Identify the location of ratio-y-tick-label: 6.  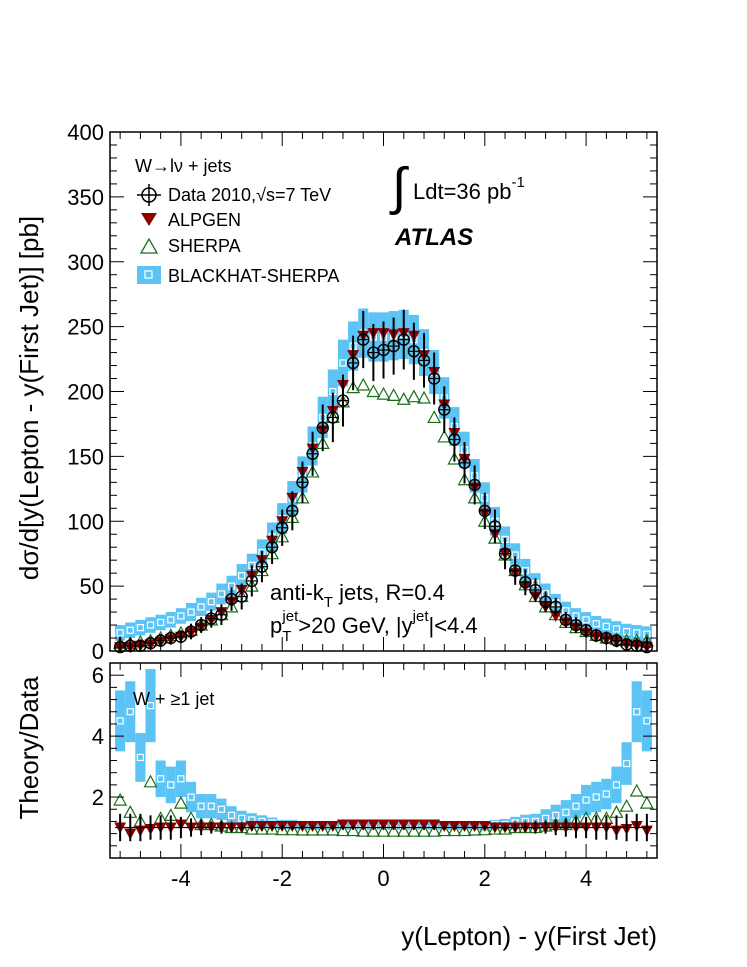
(98, 675).